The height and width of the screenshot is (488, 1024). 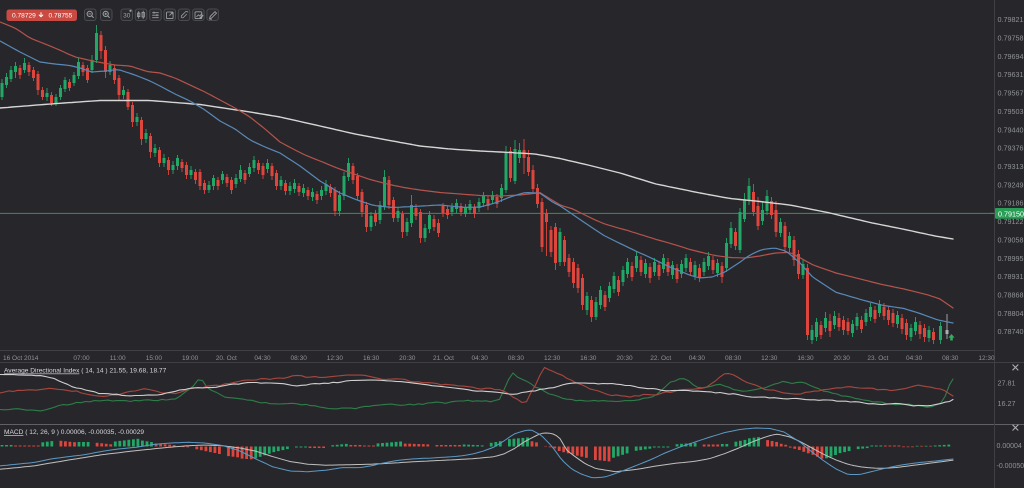 I want to click on svg-text: 0.78755, so click(x=61, y=16).